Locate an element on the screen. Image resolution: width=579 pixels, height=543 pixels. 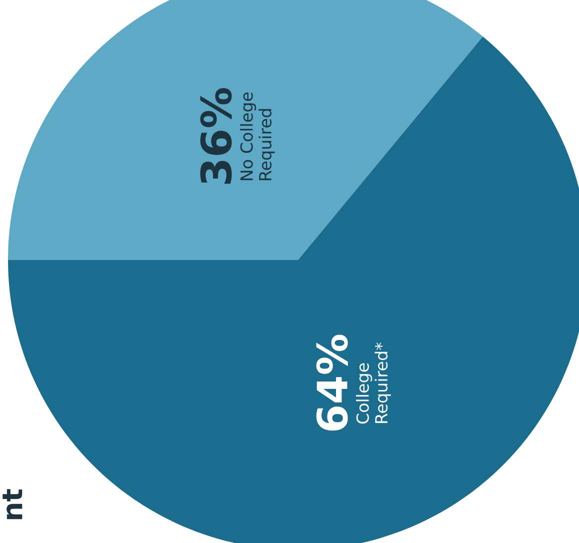
slice-label: College Required* is located at coordinates (373, 383).